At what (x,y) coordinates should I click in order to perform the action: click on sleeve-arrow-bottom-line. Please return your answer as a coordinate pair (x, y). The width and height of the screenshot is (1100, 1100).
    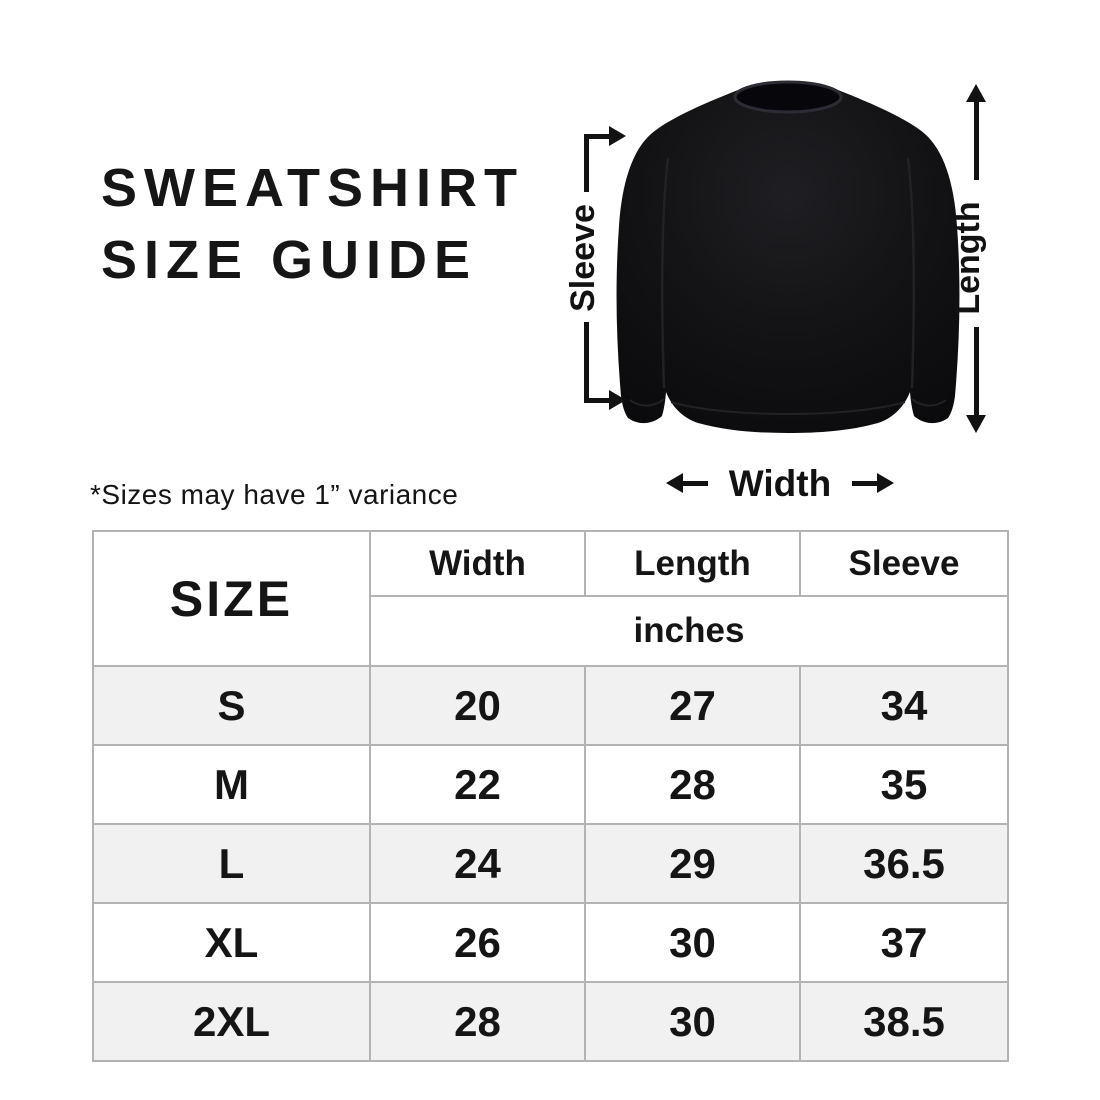
    Looking at the image, I should click on (597, 400).